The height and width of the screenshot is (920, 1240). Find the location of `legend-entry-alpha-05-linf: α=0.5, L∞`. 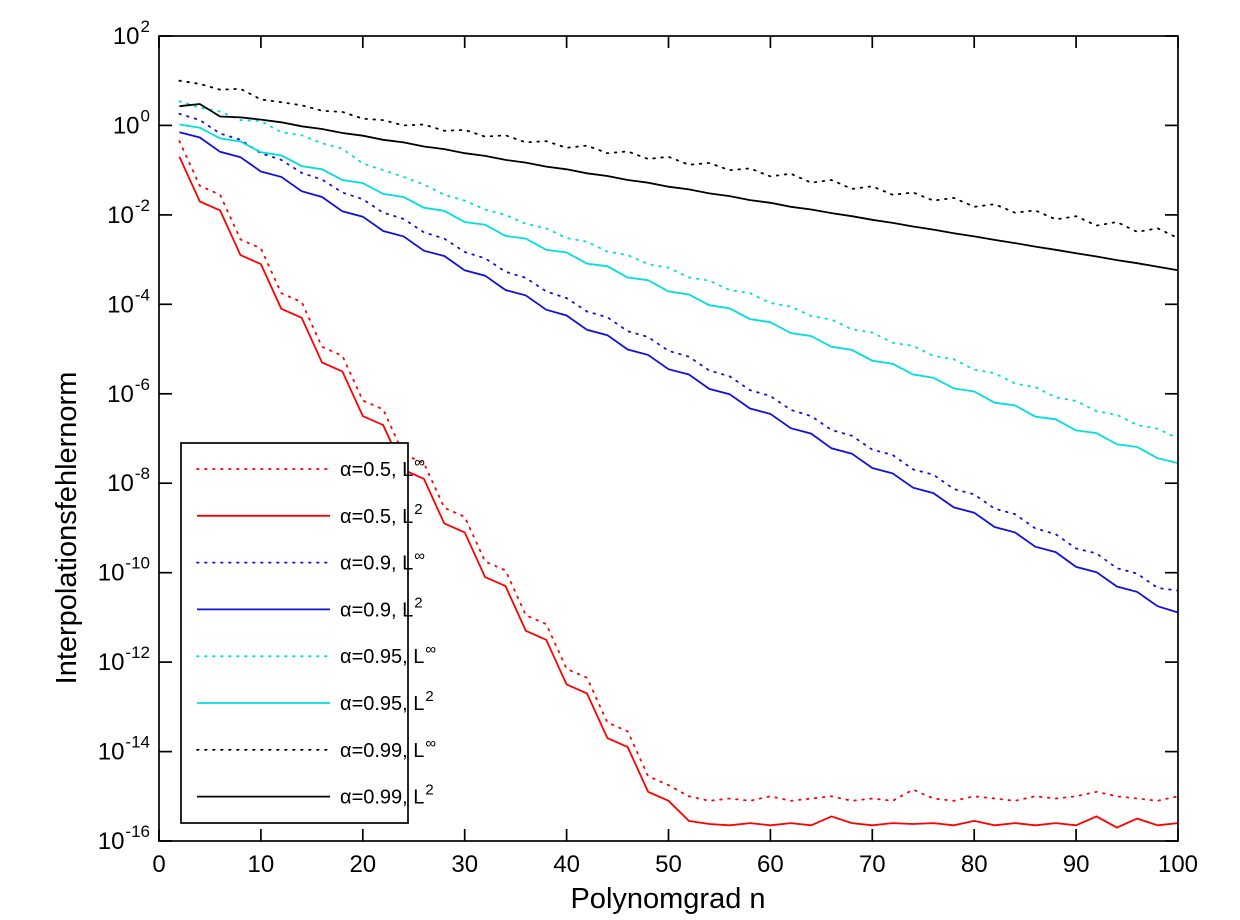

legend-entry-alpha-05-linf: α=0.5, L∞ is located at coordinates (310, 467).